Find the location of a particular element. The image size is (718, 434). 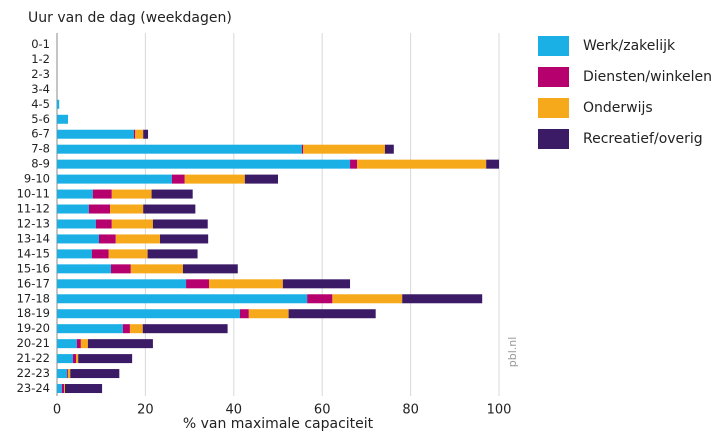

y-tick-label: 4-5 is located at coordinates (40, 104).